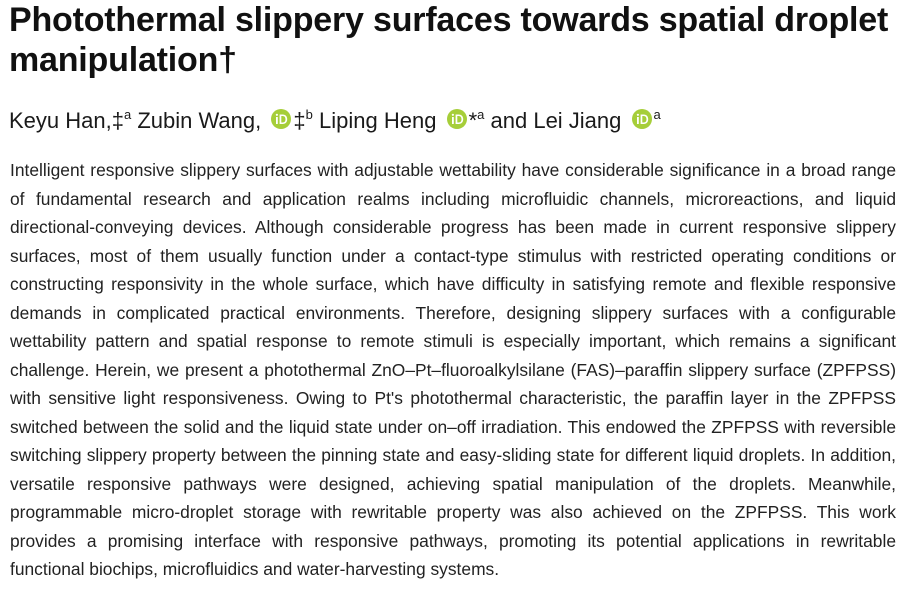  Describe the element at coordinates (473, 120) in the screenshot. I see `author-mark: *` at that location.